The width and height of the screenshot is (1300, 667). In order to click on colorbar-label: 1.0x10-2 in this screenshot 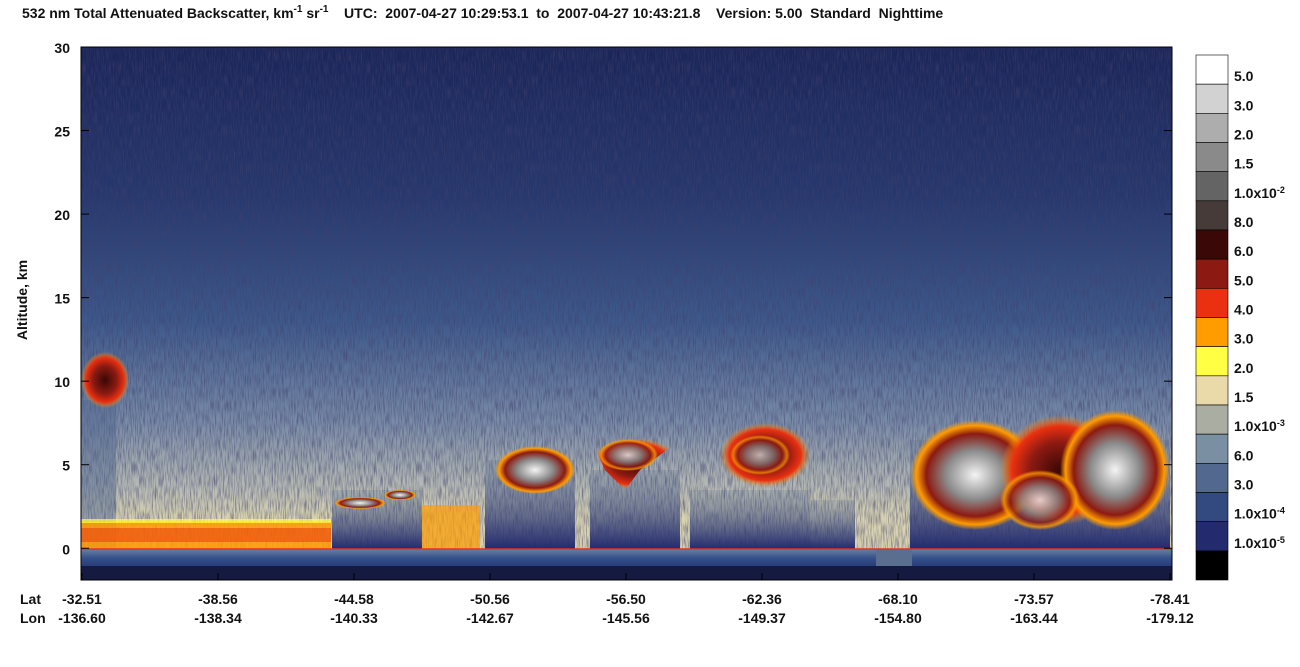, I will do `click(1259, 193)`.